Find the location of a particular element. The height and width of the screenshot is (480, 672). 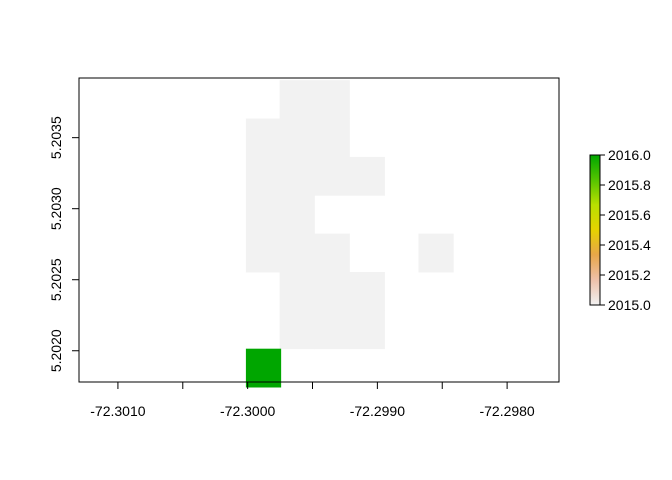

legend-tick-label: 2015.4 is located at coordinates (629, 245).